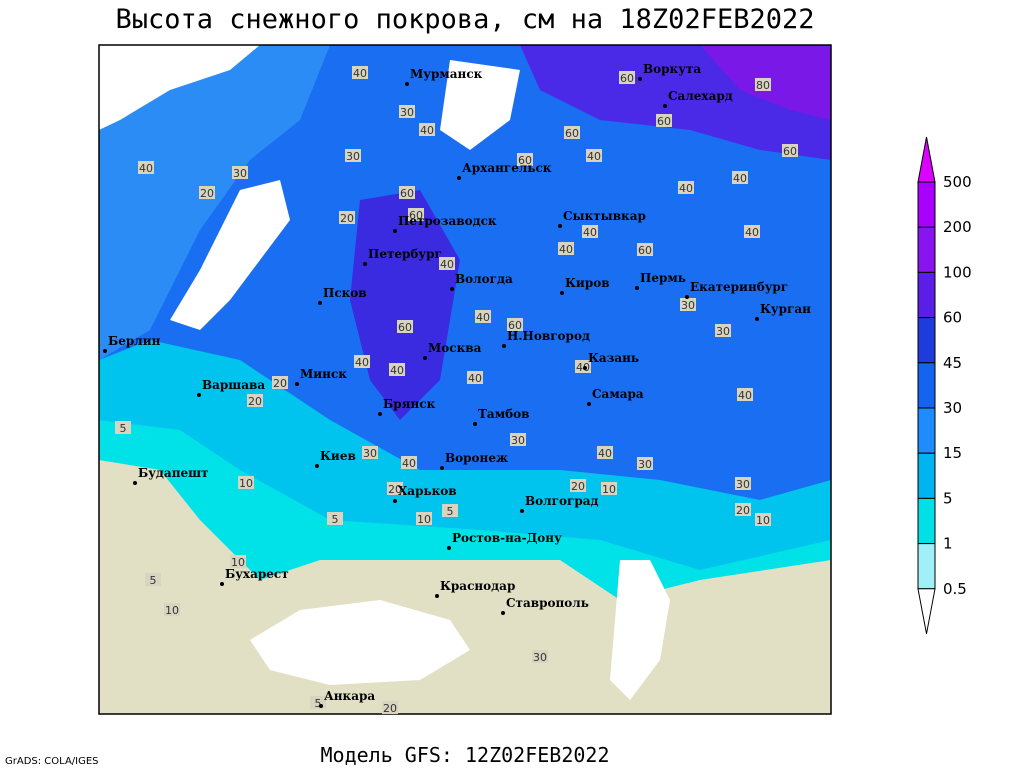  Describe the element at coordinates (548, 336) in the screenshot. I see `city-label: Н.Новгород` at that location.